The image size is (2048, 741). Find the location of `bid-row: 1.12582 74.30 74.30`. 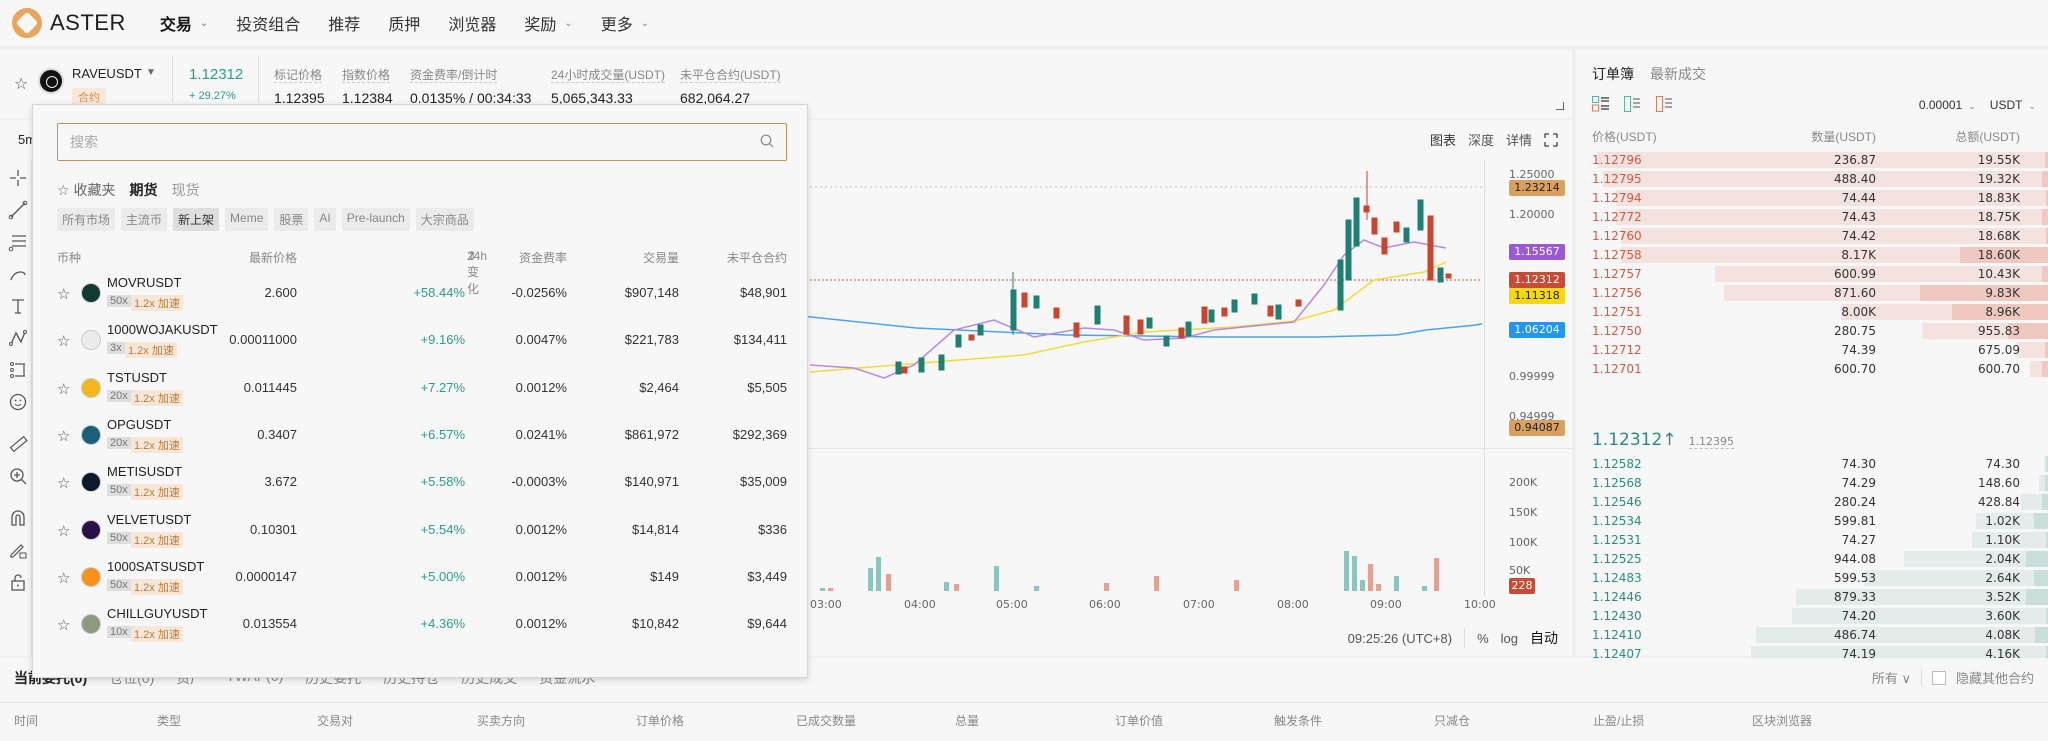

bid-row: 1.12582 74.30 74.30 is located at coordinates (1812, 464).